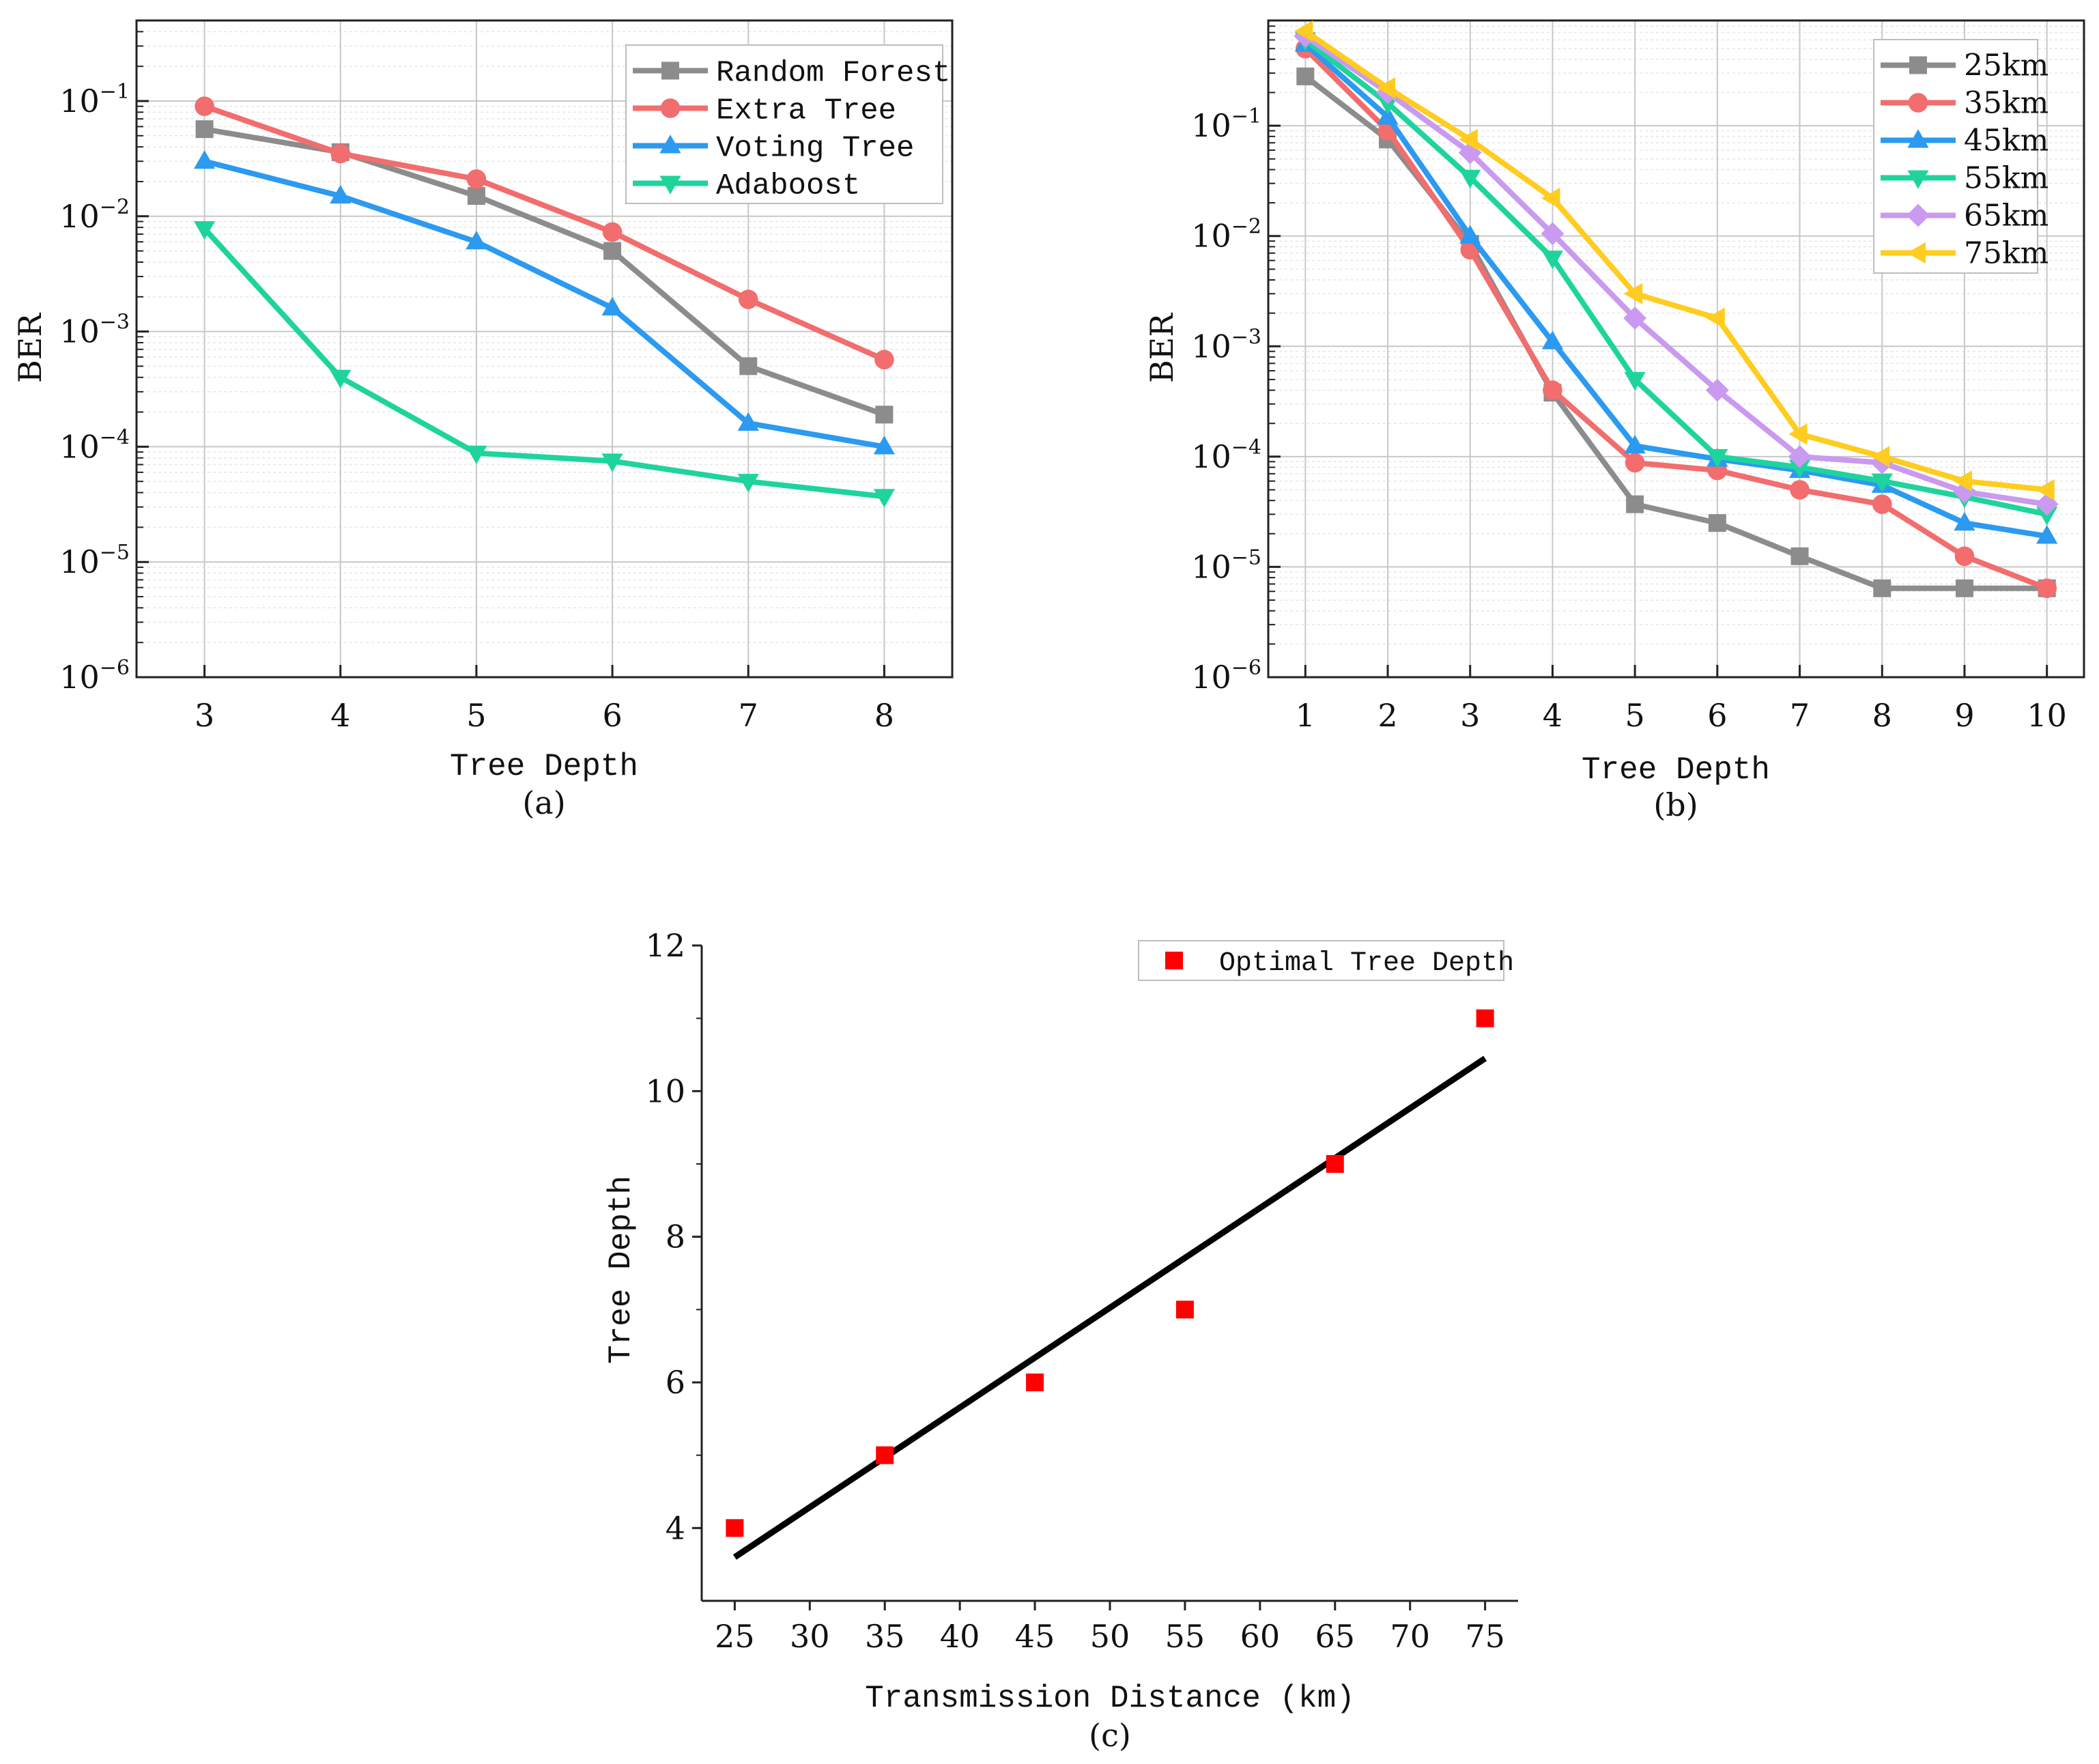 This screenshot has height=1764, width=2099. Describe the element at coordinates (960, 1636) in the screenshot. I see `x-tick-label: 40` at that location.